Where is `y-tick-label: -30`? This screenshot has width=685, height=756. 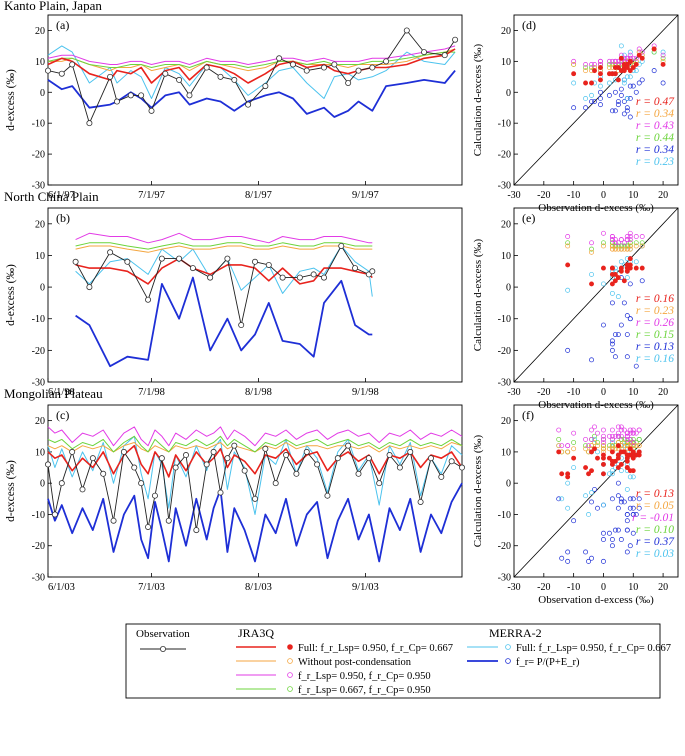 y-tick-label: -30 is located at coordinates (504, 383).